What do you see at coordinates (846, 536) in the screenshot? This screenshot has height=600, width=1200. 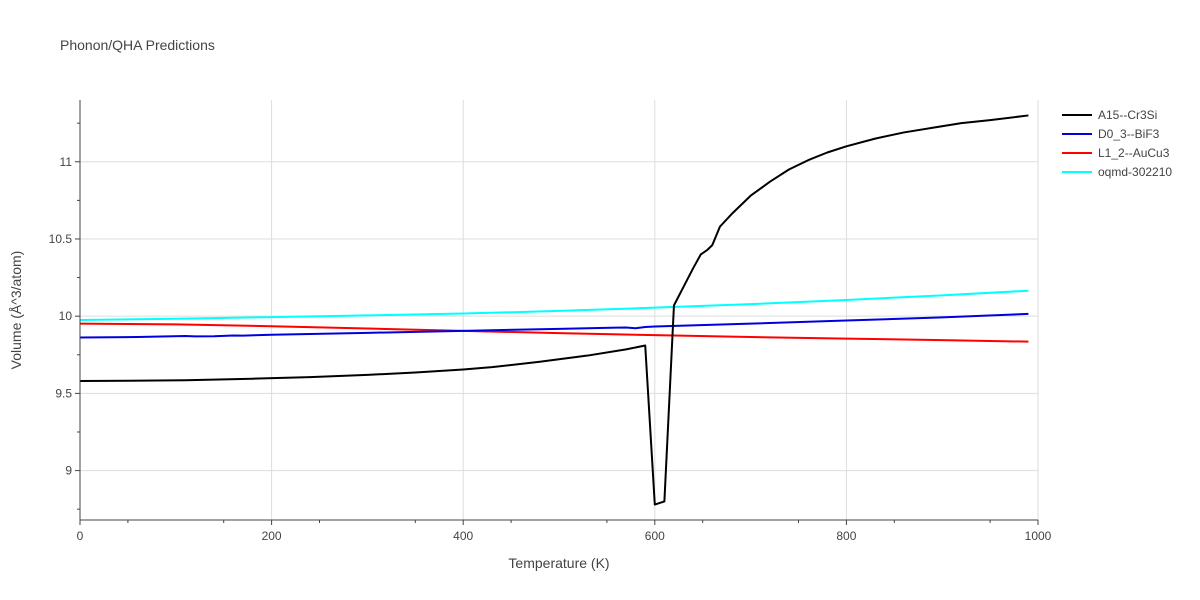 I see `x-tick-label: 800` at bounding box center [846, 536].